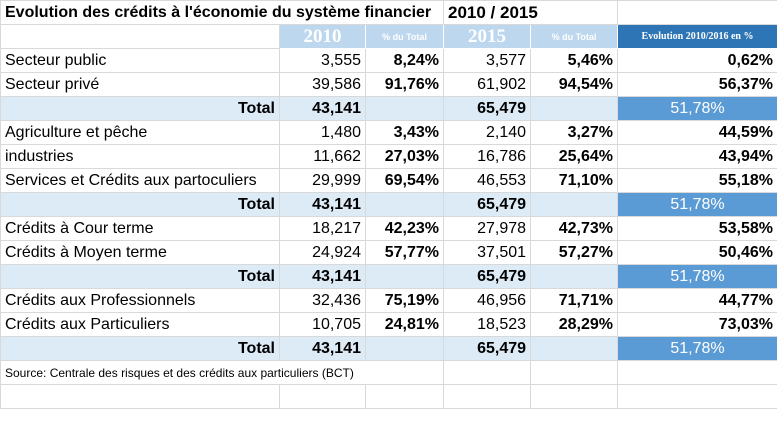  Describe the element at coordinates (322, 228) in the screenshot. I see `value-2010: 18,217` at that location.